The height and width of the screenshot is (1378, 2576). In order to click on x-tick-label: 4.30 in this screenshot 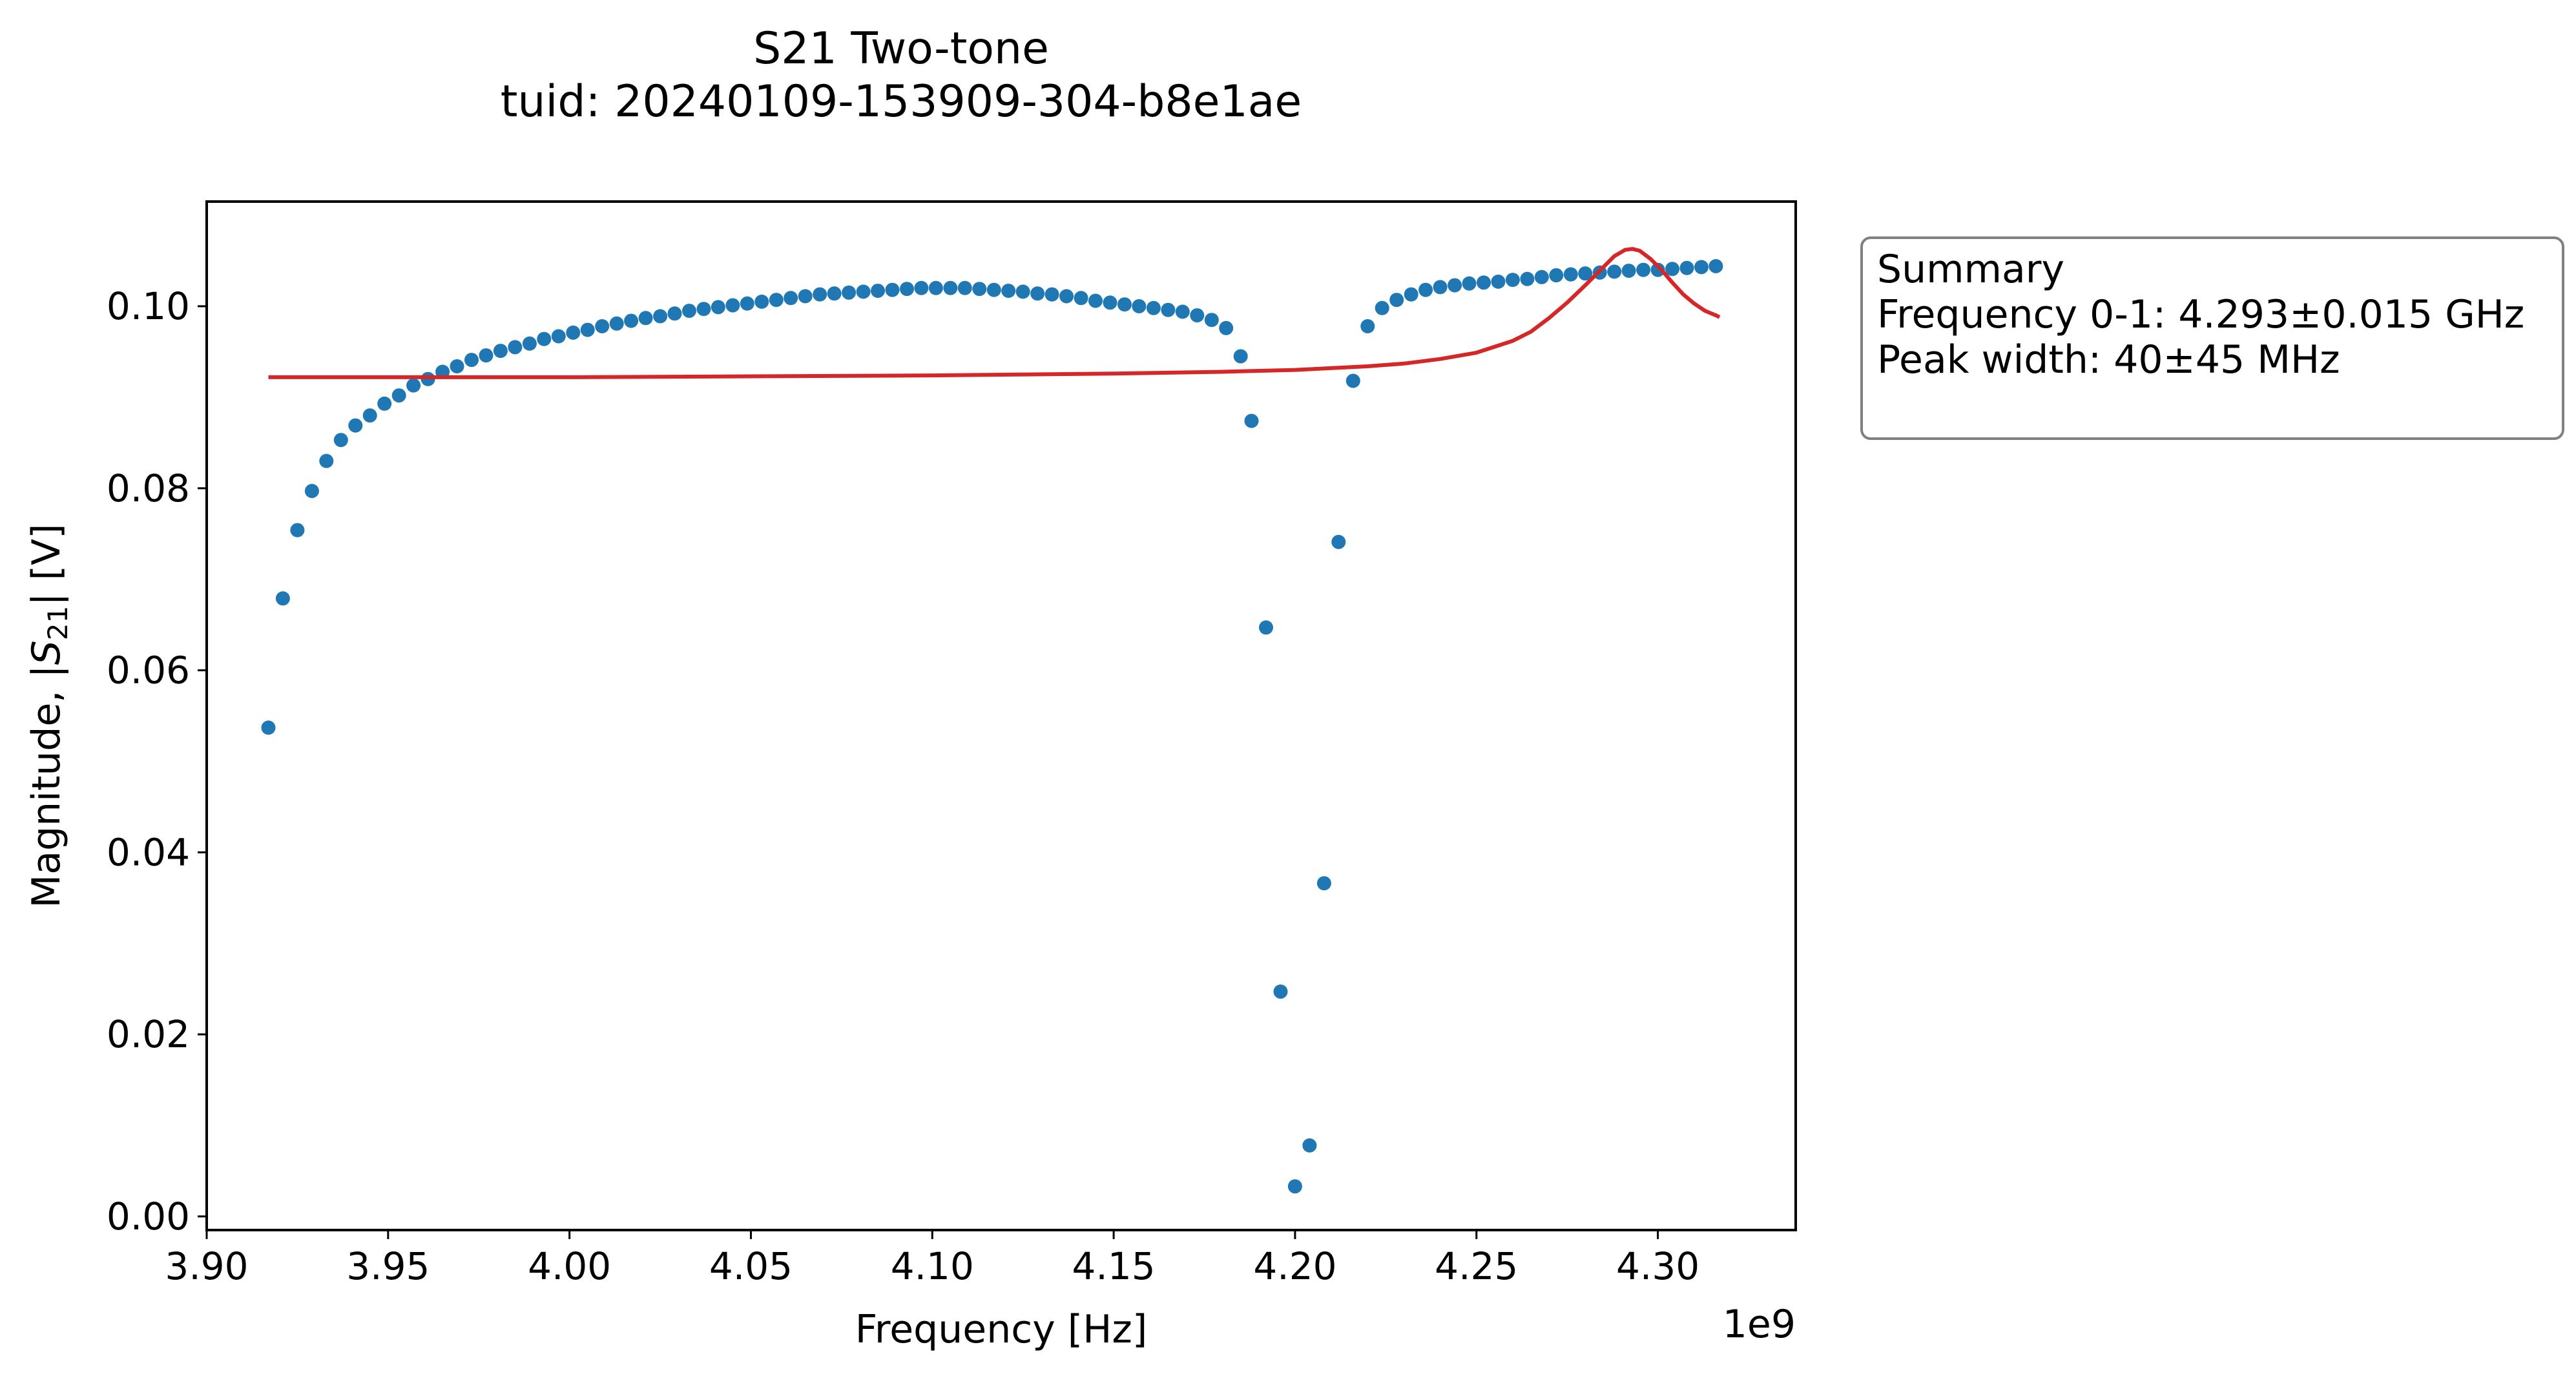, I will do `click(1657, 1266)`.